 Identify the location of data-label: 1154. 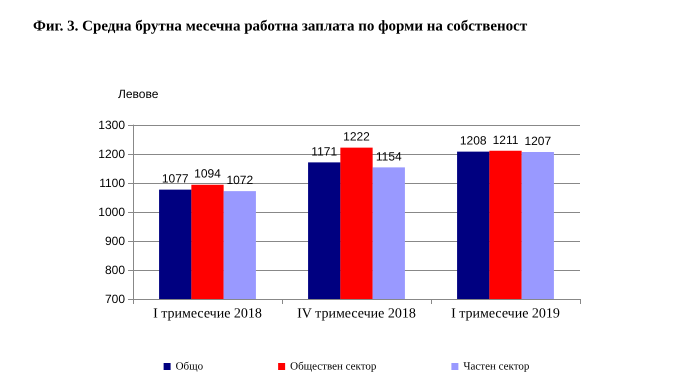
(389, 156).